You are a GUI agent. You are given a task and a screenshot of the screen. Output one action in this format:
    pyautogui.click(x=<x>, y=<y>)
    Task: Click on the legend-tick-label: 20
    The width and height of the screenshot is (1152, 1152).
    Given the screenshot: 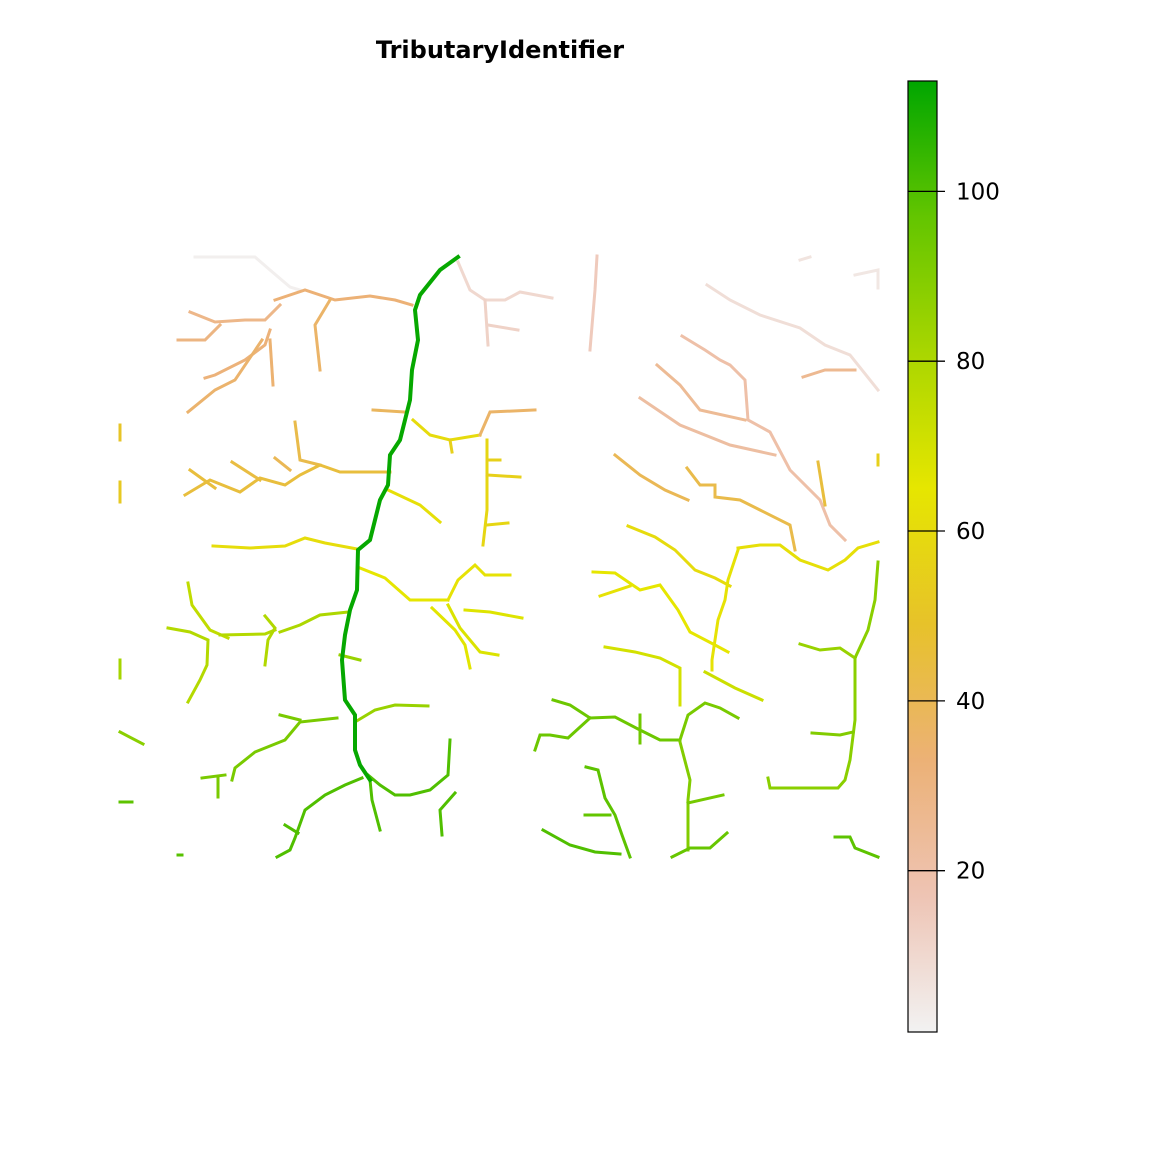 What is the action you would take?
    pyautogui.click(x=970, y=872)
    